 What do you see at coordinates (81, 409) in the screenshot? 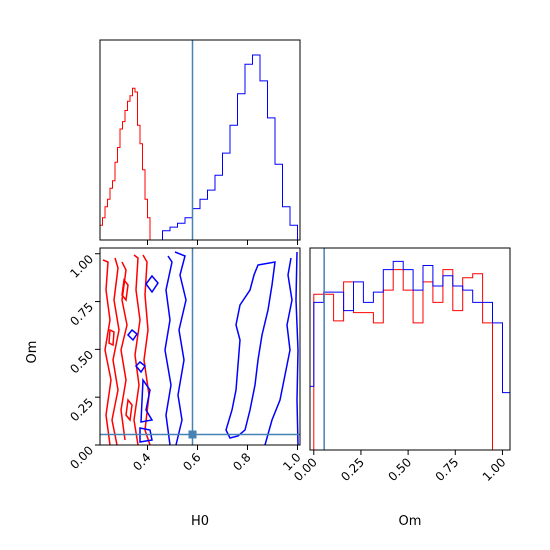
I see `om-tick-label-2: 0.25` at bounding box center [81, 409].